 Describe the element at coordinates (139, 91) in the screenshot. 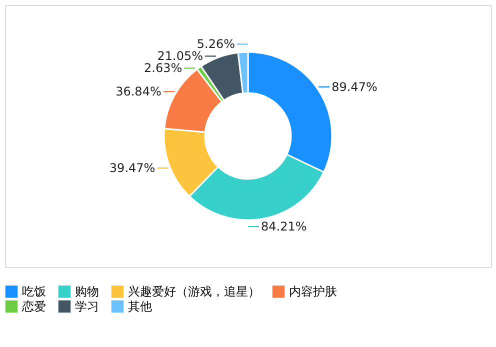

I see `data-label: 36.84%` at that location.